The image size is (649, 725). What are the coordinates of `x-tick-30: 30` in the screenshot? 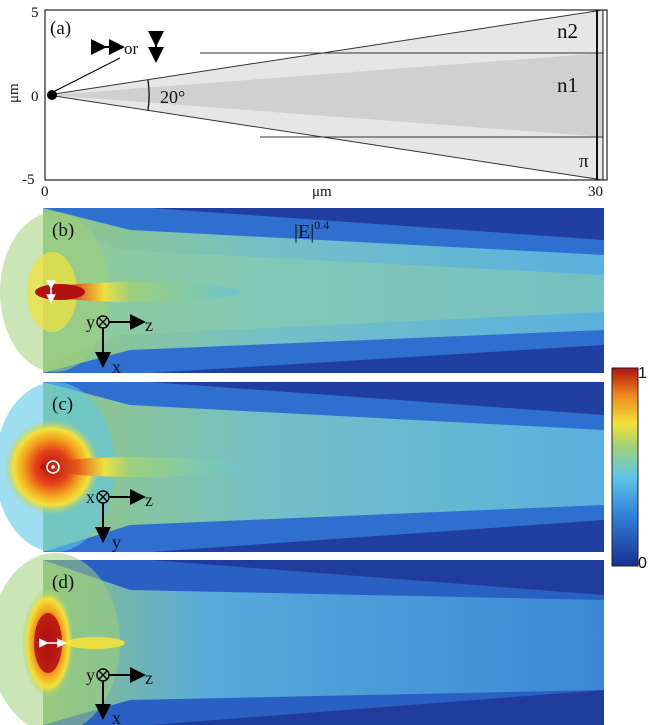 It's located at (595, 192).